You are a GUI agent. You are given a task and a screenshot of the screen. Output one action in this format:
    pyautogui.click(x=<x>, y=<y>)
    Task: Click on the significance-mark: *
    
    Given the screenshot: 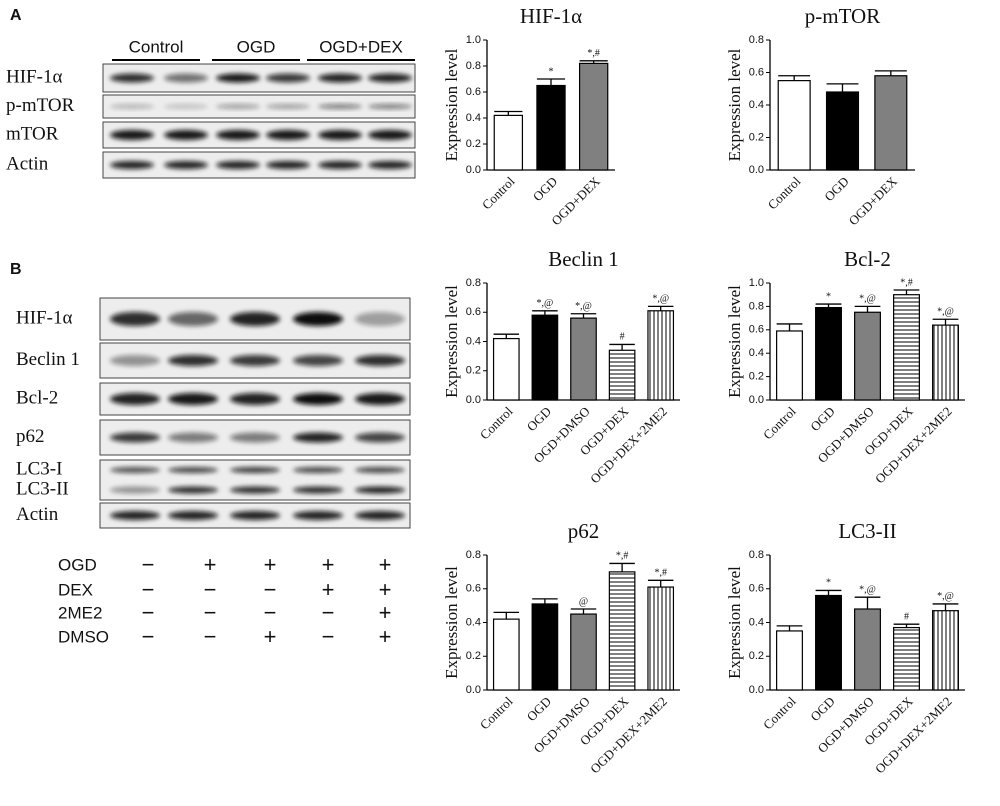 What is the action you would take?
    pyautogui.click(x=551, y=71)
    